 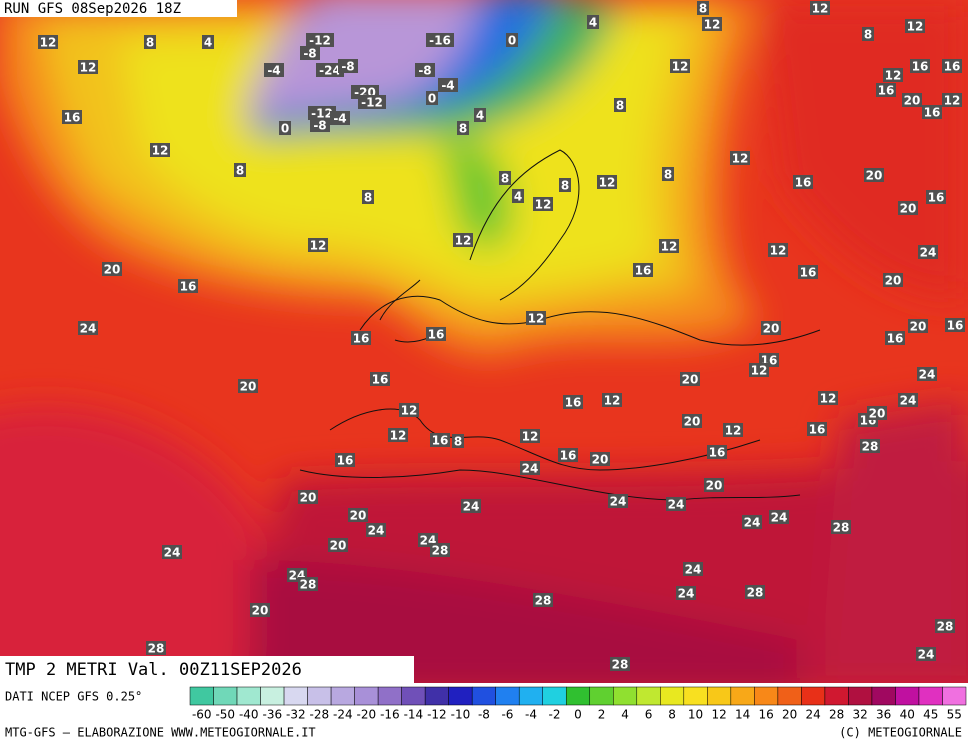 What do you see at coordinates (649, 715) in the screenshot?
I see `legend-label: 6` at bounding box center [649, 715].